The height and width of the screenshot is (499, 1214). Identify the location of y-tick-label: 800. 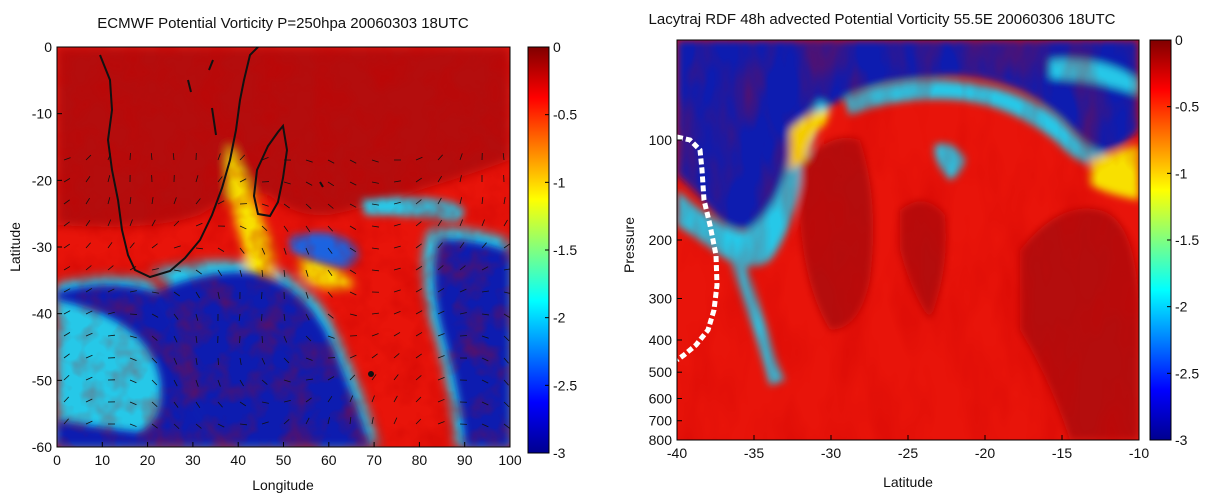
(661, 440).